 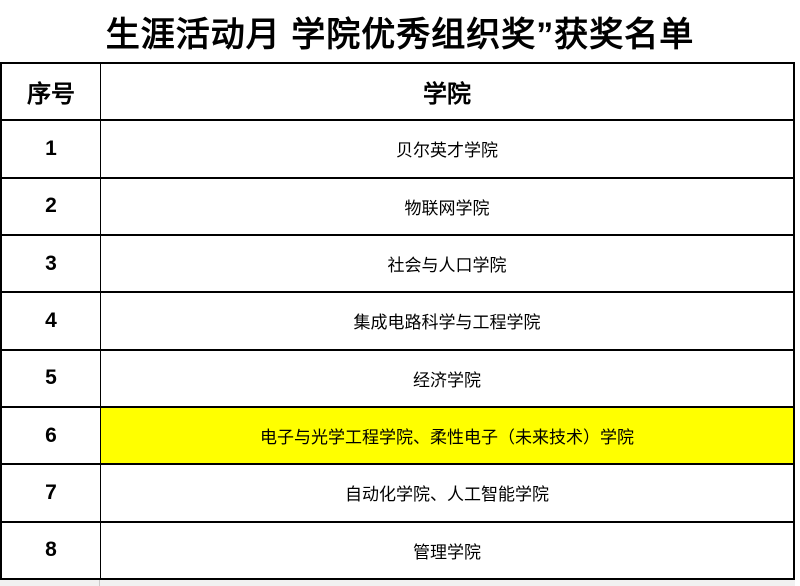 What do you see at coordinates (51, 550) in the screenshot?
I see `row-index-cell: 8` at bounding box center [51, 550].